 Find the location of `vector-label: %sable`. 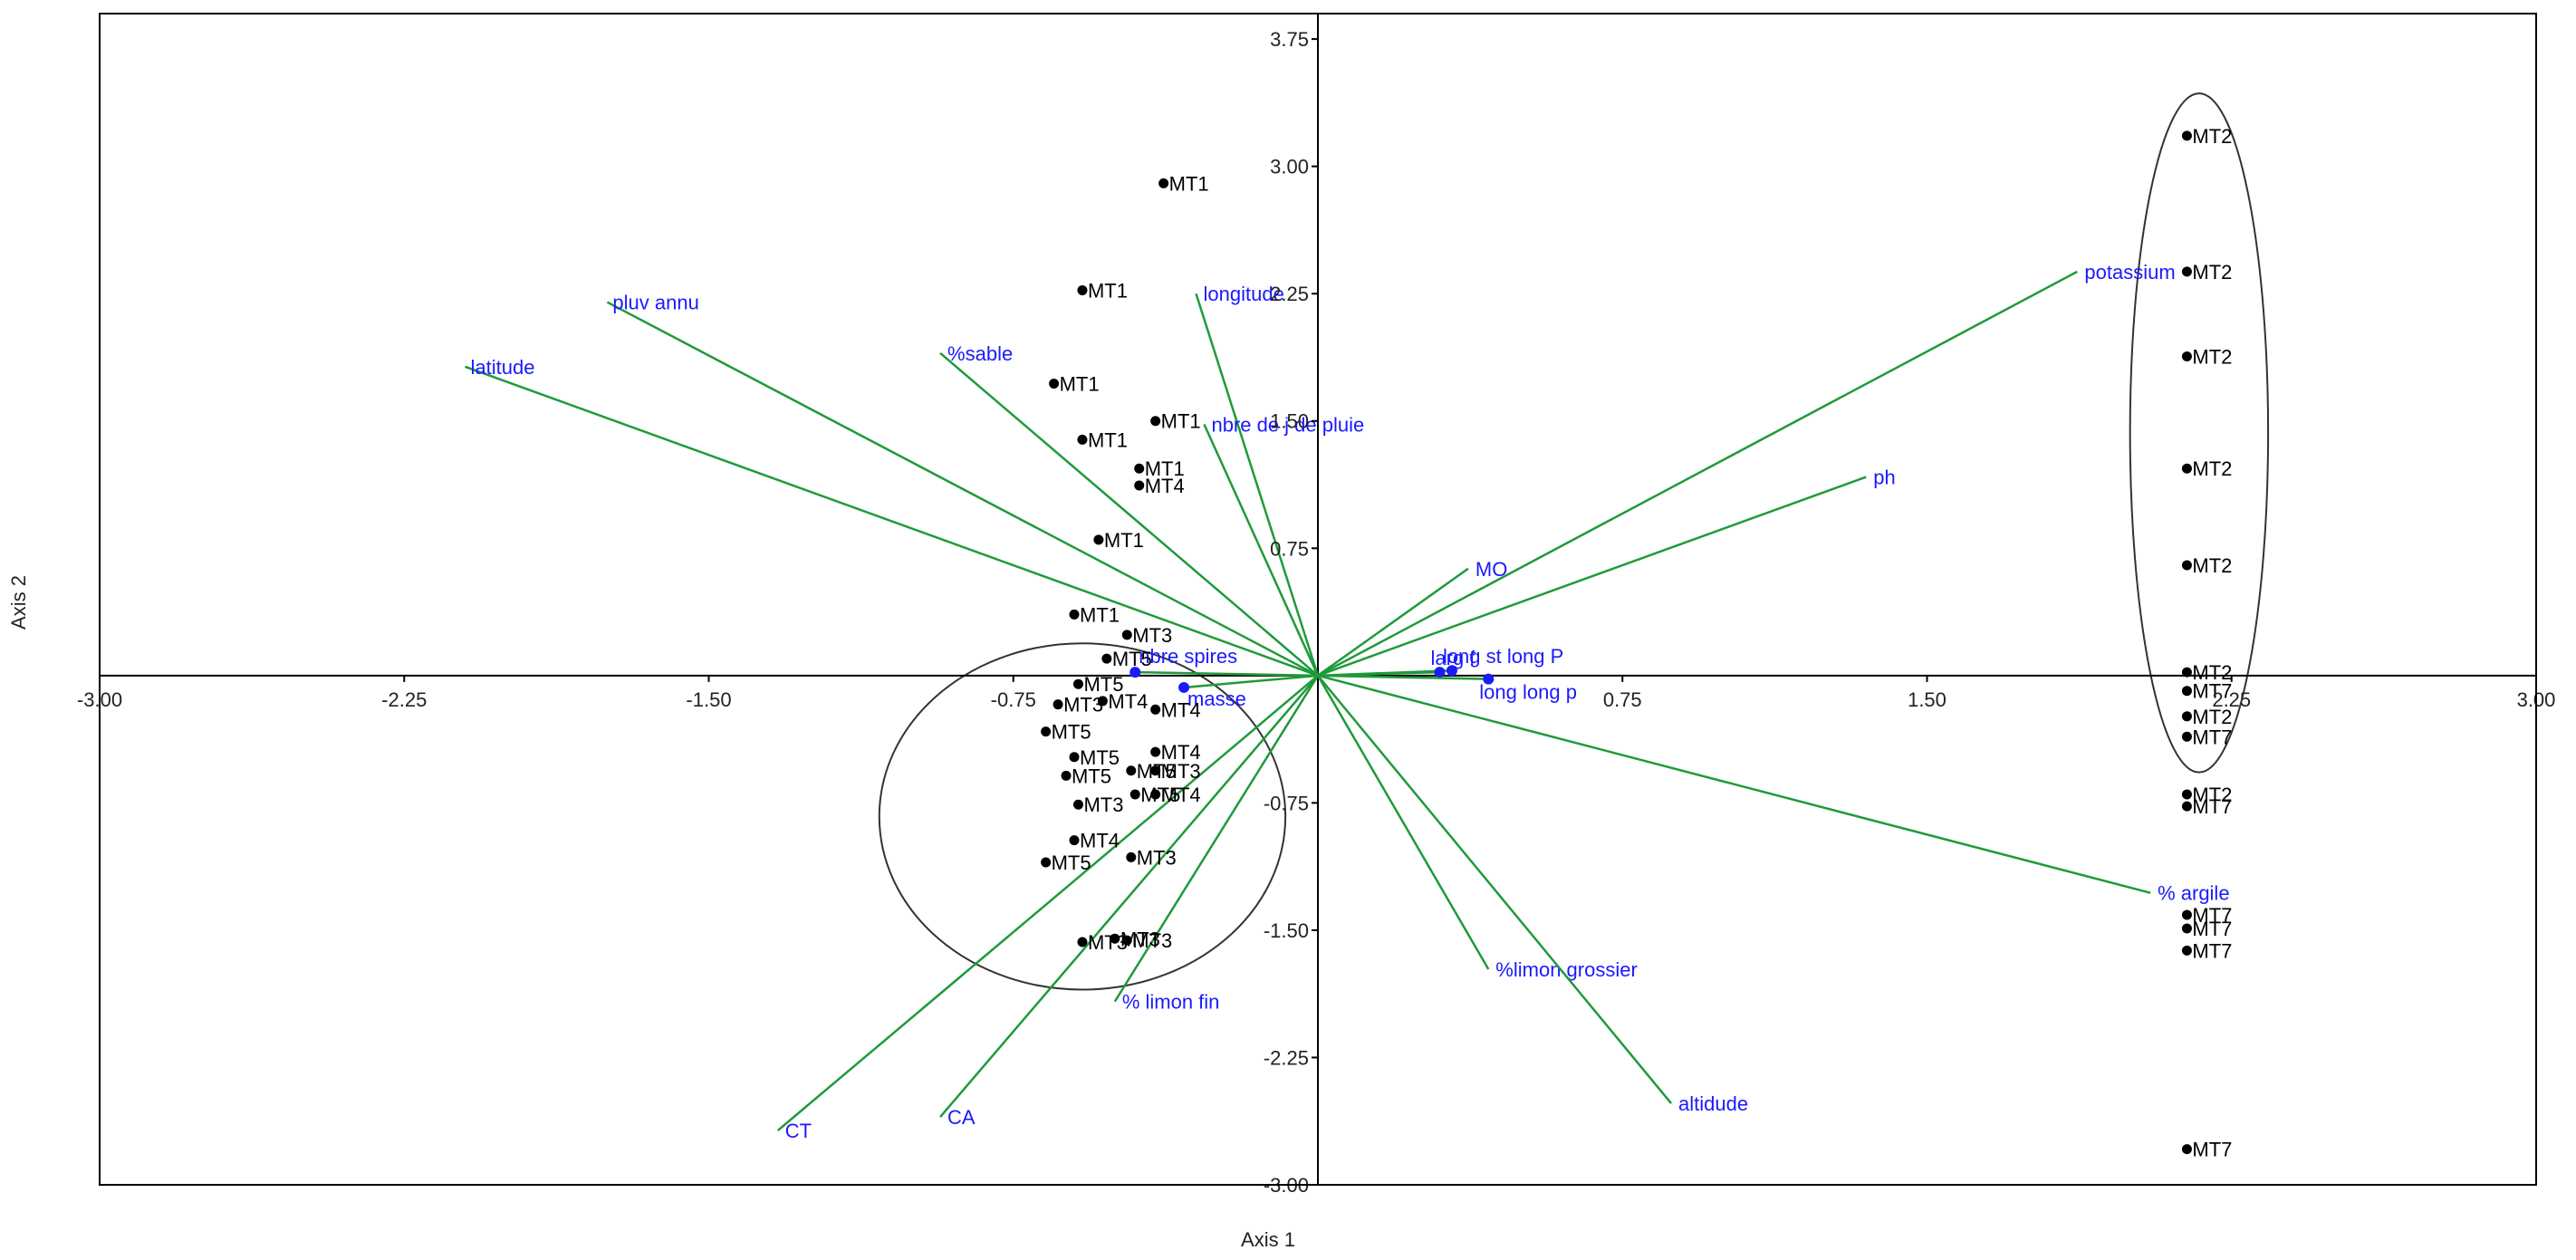

vector-label: %sable is located at coordinates (980, 353).